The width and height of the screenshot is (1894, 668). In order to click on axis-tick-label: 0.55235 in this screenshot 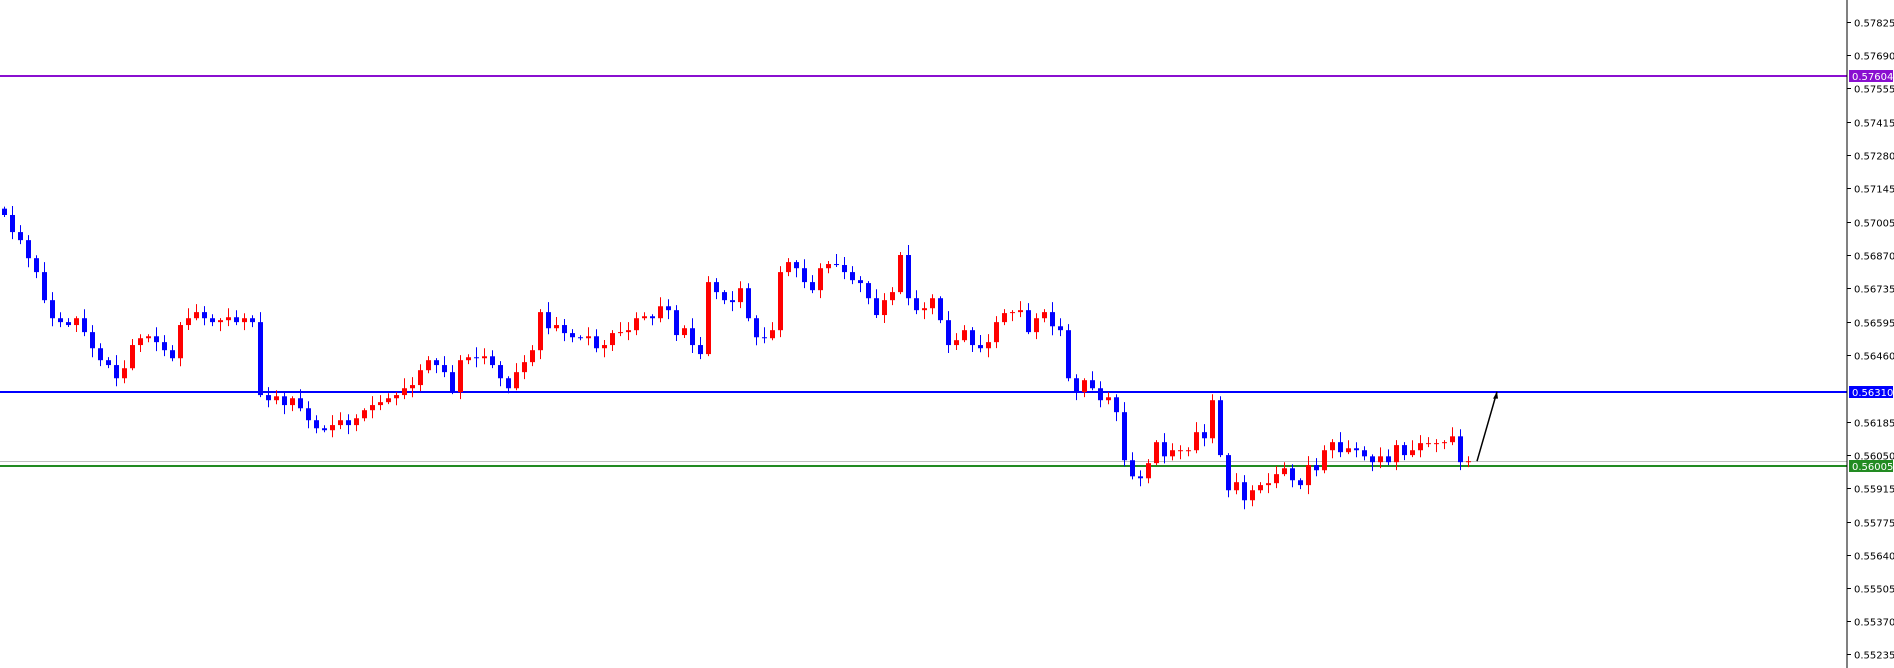, I will do `click(1874, 656)`.